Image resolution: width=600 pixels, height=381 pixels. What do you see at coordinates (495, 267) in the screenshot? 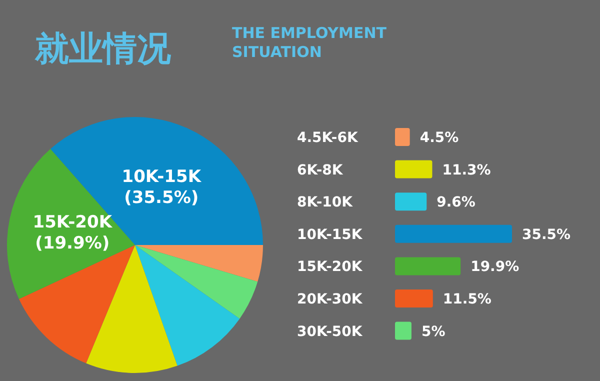
I see `data-label: 19.9%` at bounding box center [495, 267].